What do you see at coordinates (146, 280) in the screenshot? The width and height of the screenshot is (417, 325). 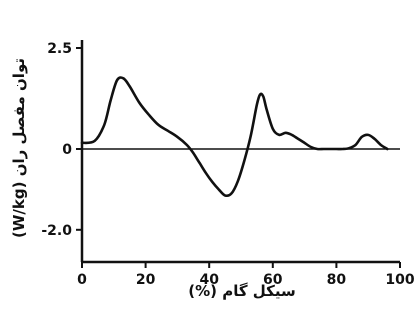 I see `x-tick-label: 20` at bounding box center [146, 280].